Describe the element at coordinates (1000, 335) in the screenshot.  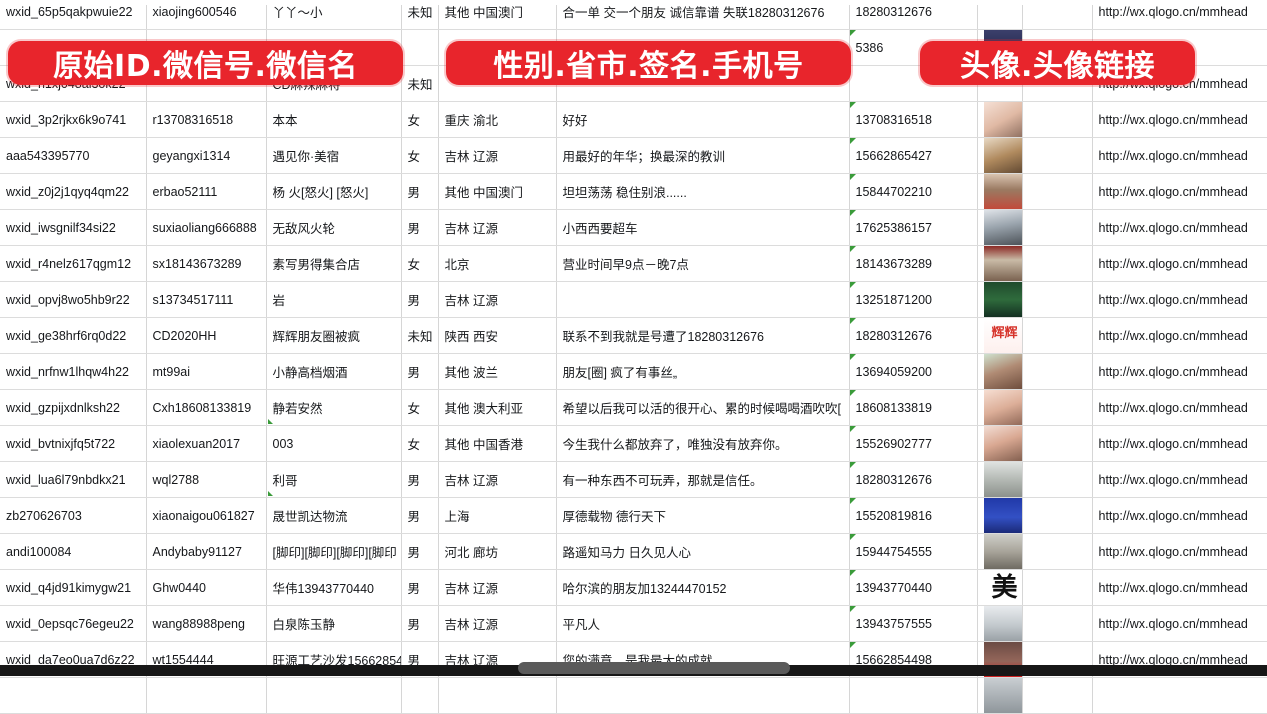
I see `cell-avatar: 辉辉` at that location.